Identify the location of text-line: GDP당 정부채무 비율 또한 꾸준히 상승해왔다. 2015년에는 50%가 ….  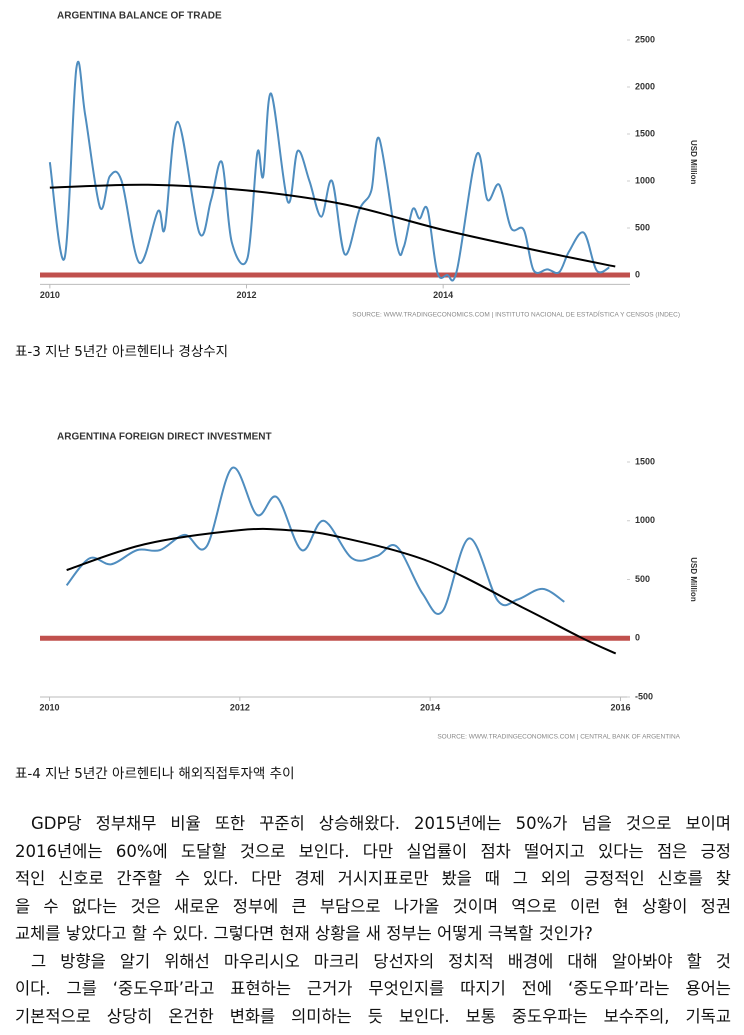
(381, 823).